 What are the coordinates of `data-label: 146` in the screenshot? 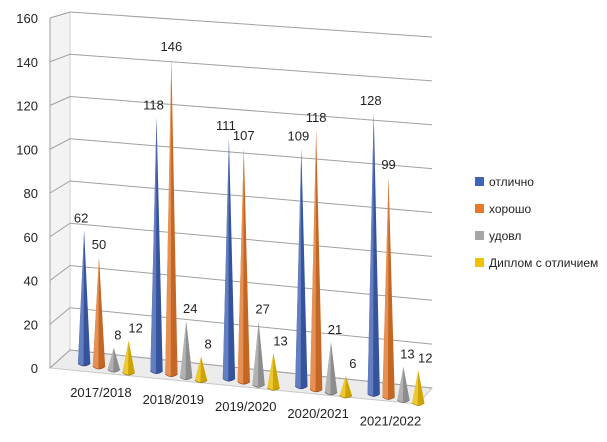 It's located at (172, 46).